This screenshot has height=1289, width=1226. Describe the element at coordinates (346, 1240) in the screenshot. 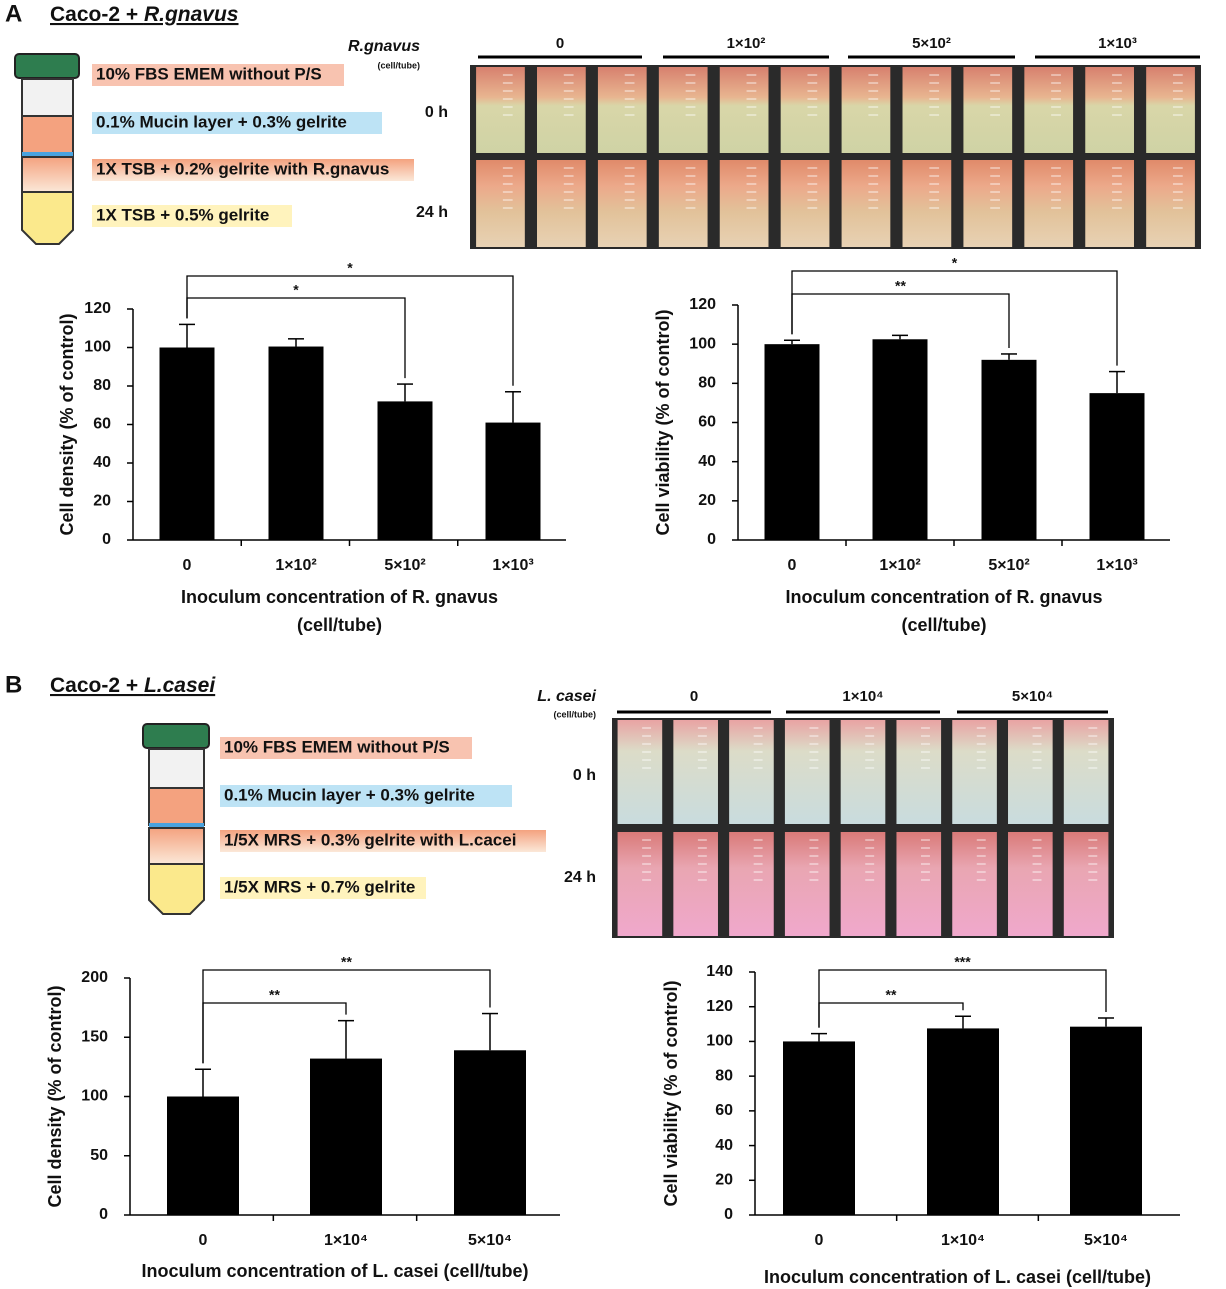

I see `x-tick-label: 1×10⁴` at that location.